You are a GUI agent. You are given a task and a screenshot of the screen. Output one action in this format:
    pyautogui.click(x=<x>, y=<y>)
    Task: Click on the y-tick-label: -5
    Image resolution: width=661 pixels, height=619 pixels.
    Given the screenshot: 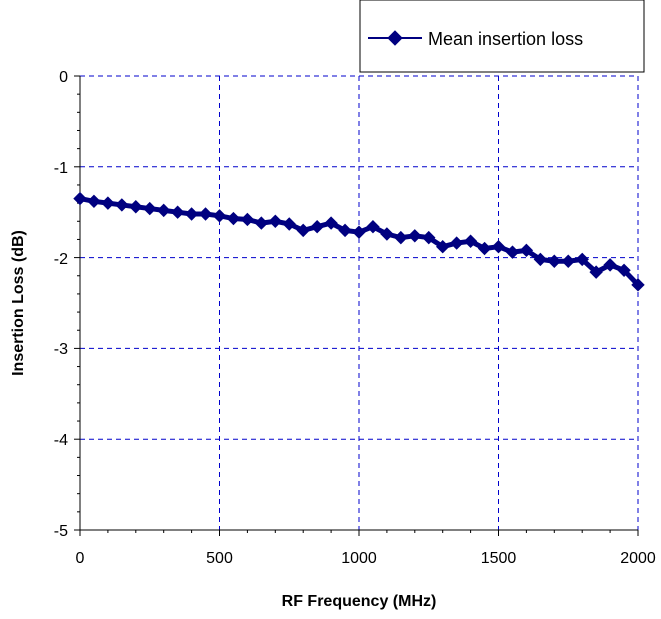 What is the action you would take?
    pyautogui.click(x=61, y=531)
    